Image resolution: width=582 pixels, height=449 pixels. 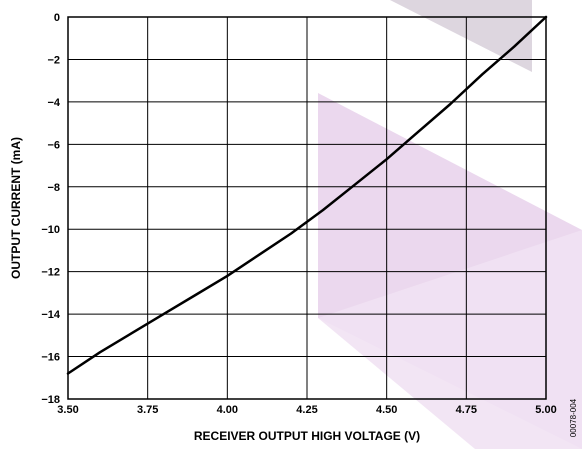 What do you see at coordinates (386, 410) in the screenshot?
I see `x-tick-label: 4.50` at bounding box center [386, 410].